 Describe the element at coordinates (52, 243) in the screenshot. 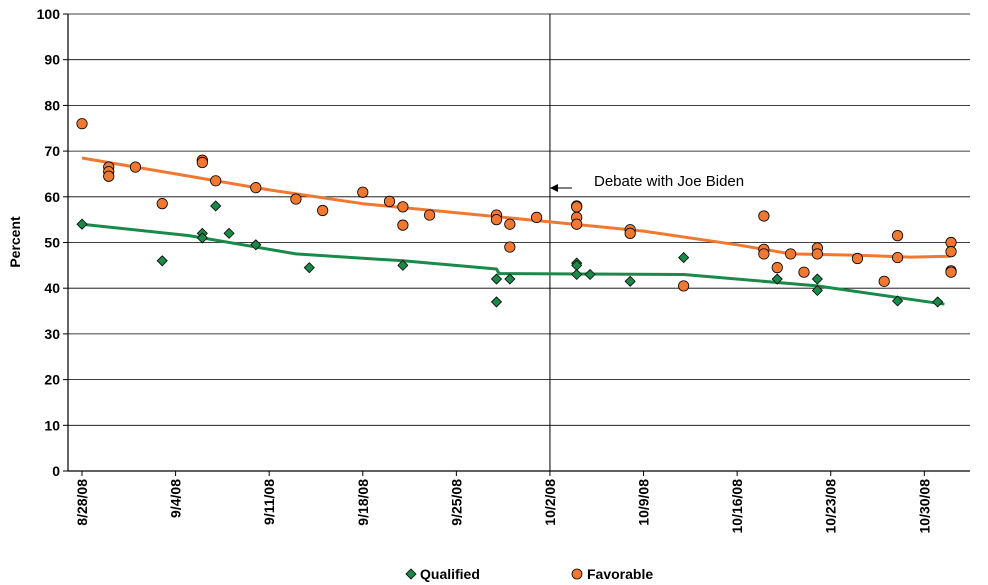

I see `y-tick-label: 50` at that location.